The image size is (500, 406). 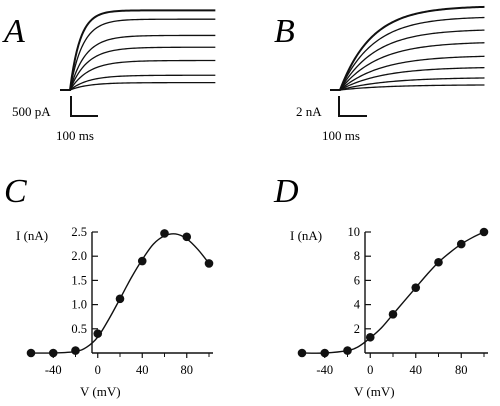 What do you see at coordinates (306, 235) in the screenshot?
I see `panel-d-ylabel: I (nA)` at bounding box center [306, 235].